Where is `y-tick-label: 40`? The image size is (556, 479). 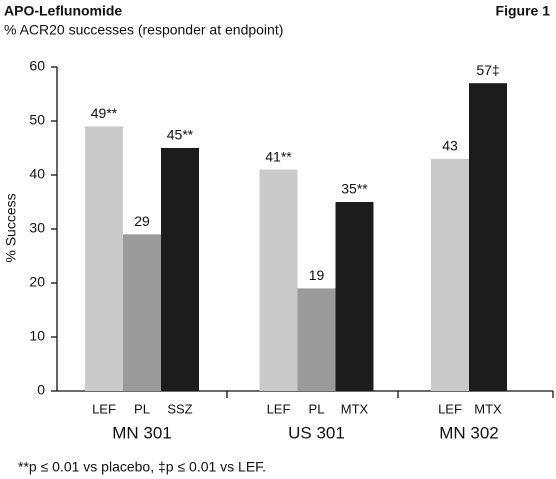 y-tick-label: 40 is located at coordinates (37, 174).